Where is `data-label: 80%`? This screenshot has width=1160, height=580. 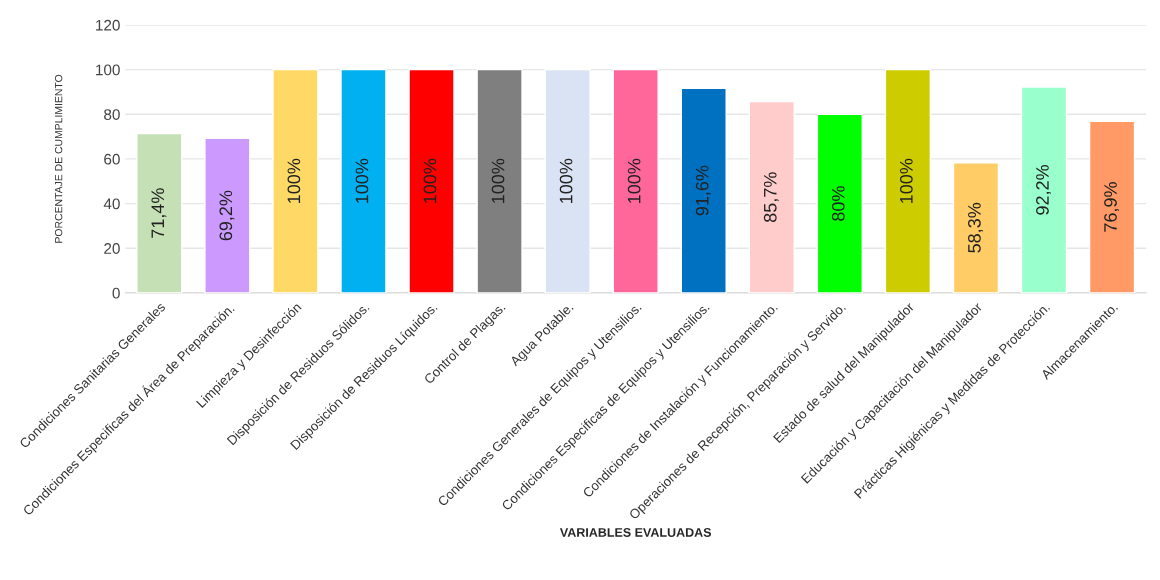 data-label: 80% is located at coordinates (838, 203).